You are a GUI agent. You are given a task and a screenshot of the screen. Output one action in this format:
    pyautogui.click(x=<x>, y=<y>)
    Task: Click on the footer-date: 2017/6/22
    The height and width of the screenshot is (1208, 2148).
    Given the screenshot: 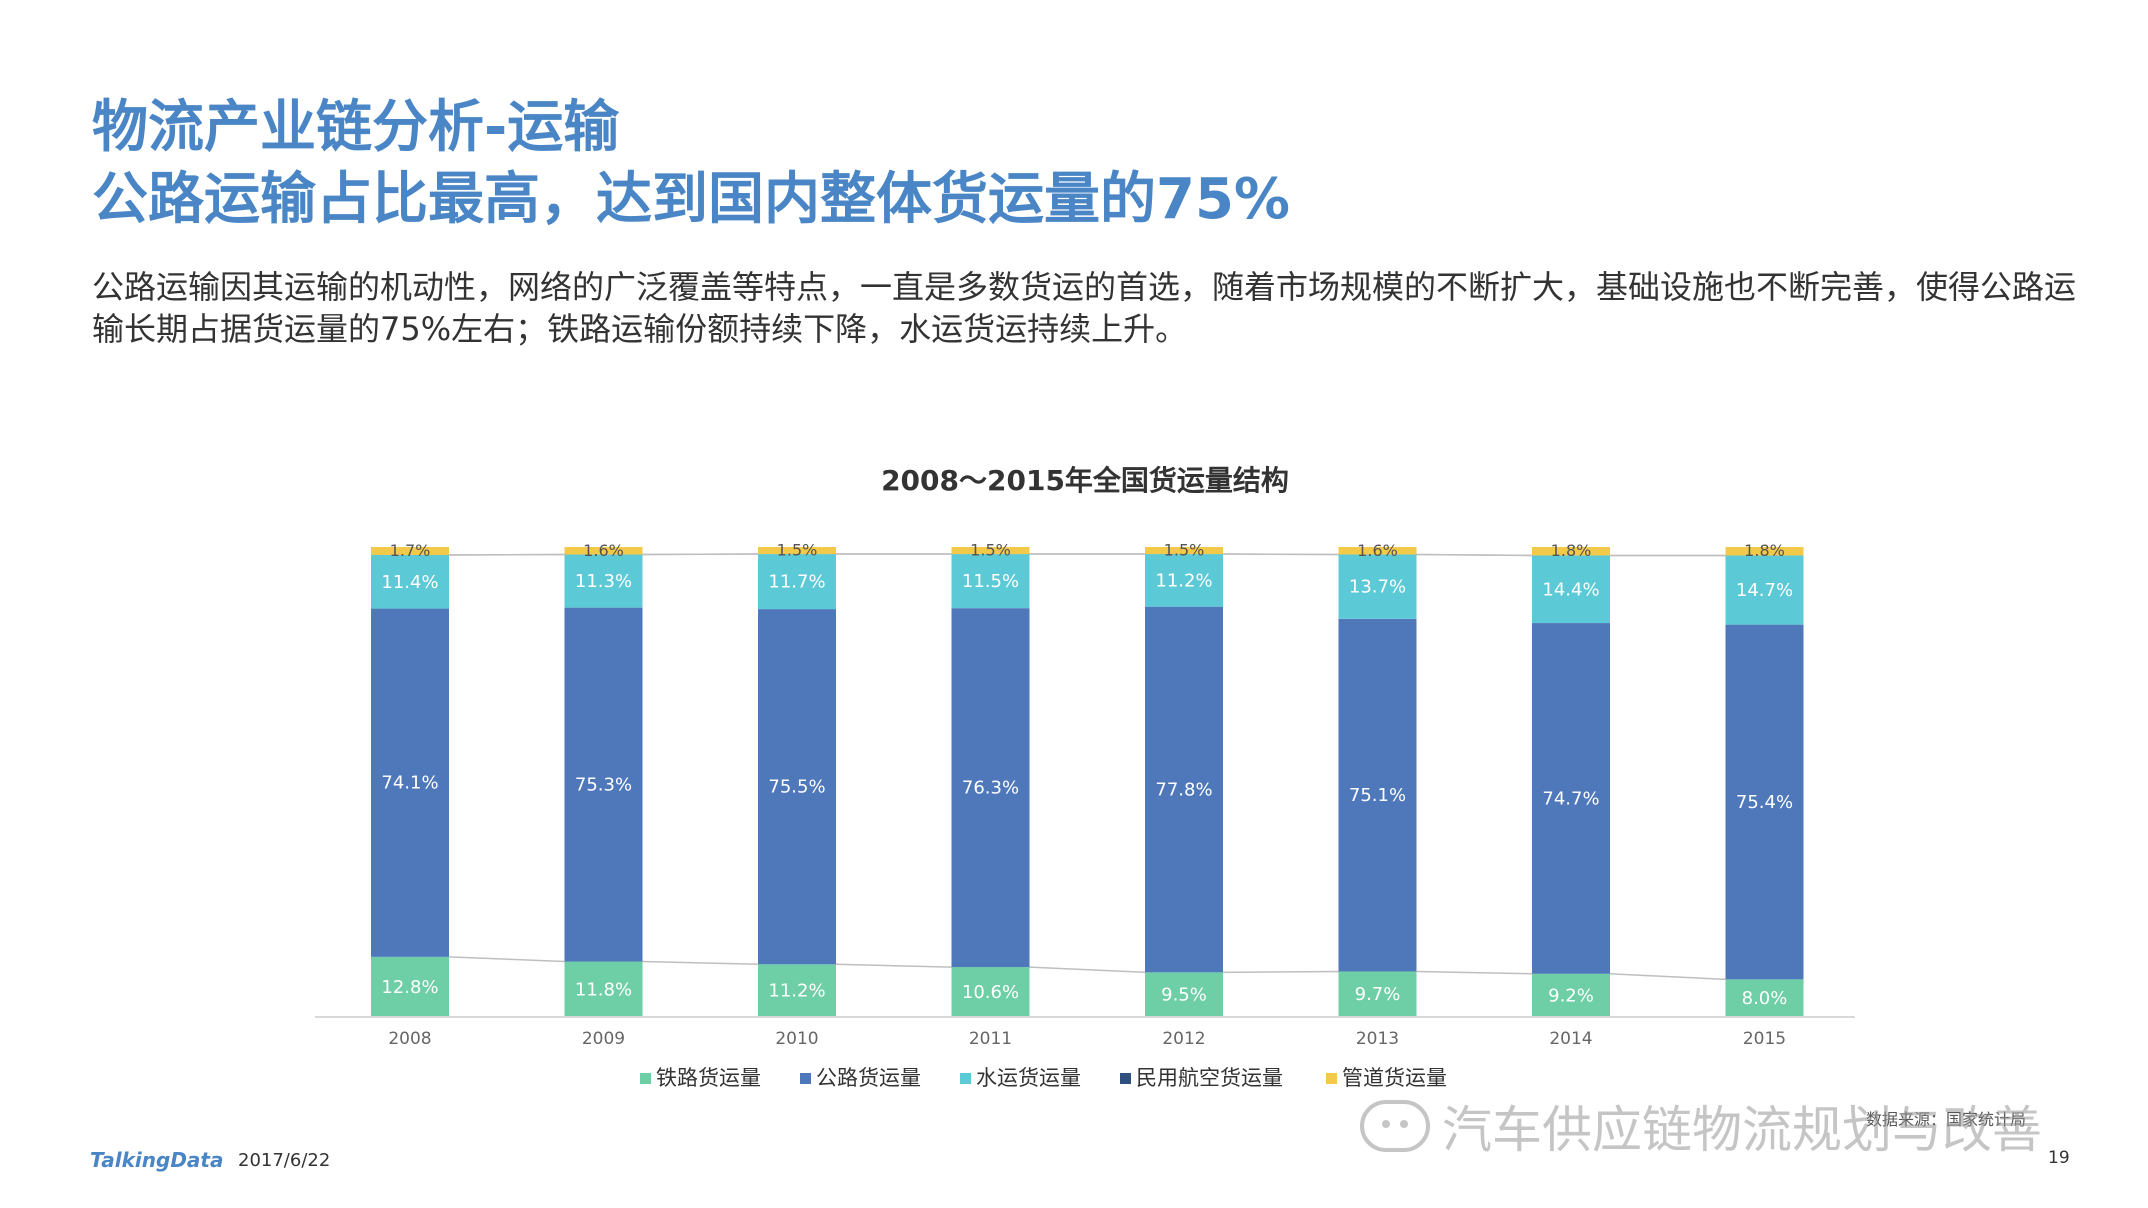 What is the action you would take?
    pyautogui.click(x=284, y=1160)
    